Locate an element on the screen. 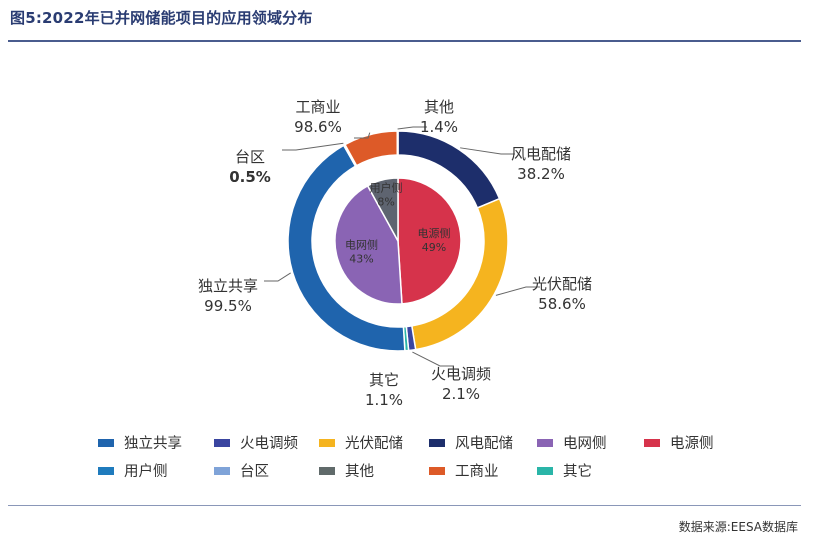  leader-line-风电配储 is located at coordinates (487, 151).